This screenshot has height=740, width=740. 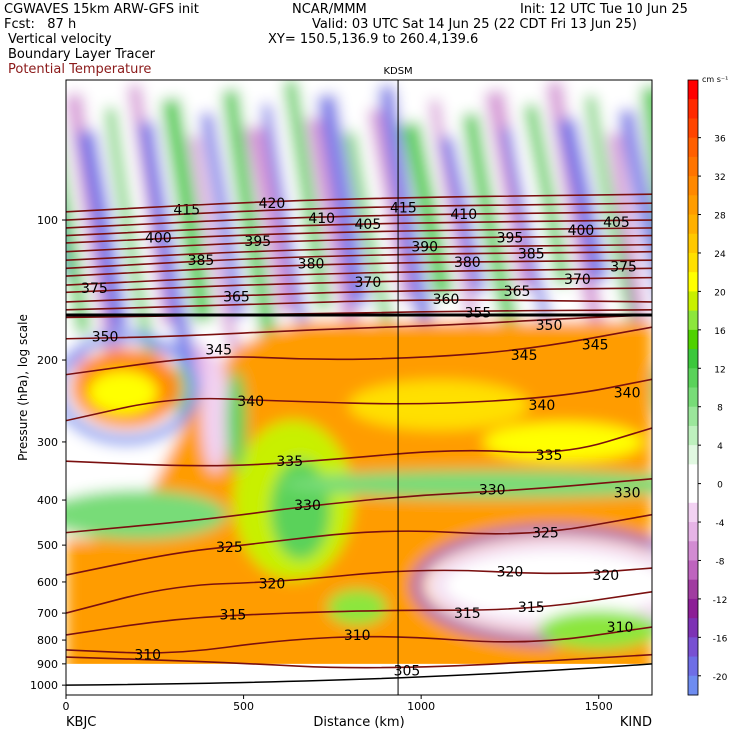 I want to click on theta-label: 390, so click(x=424, y=247).